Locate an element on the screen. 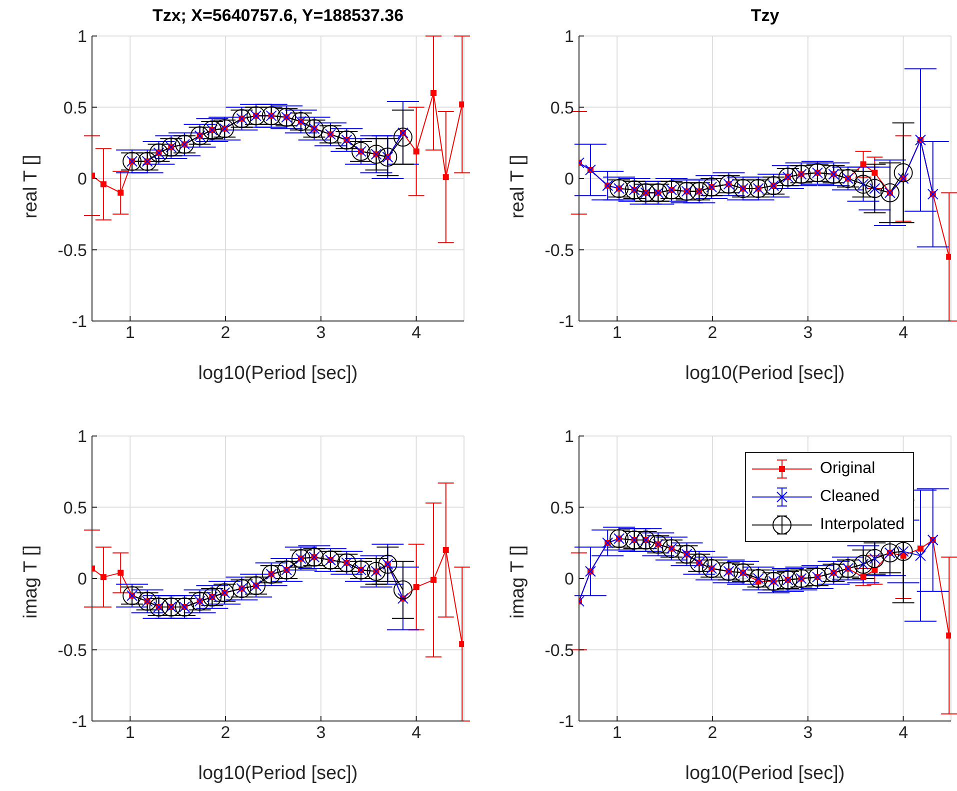  legend-label: Interpolated is located at coordinates (862, 525).